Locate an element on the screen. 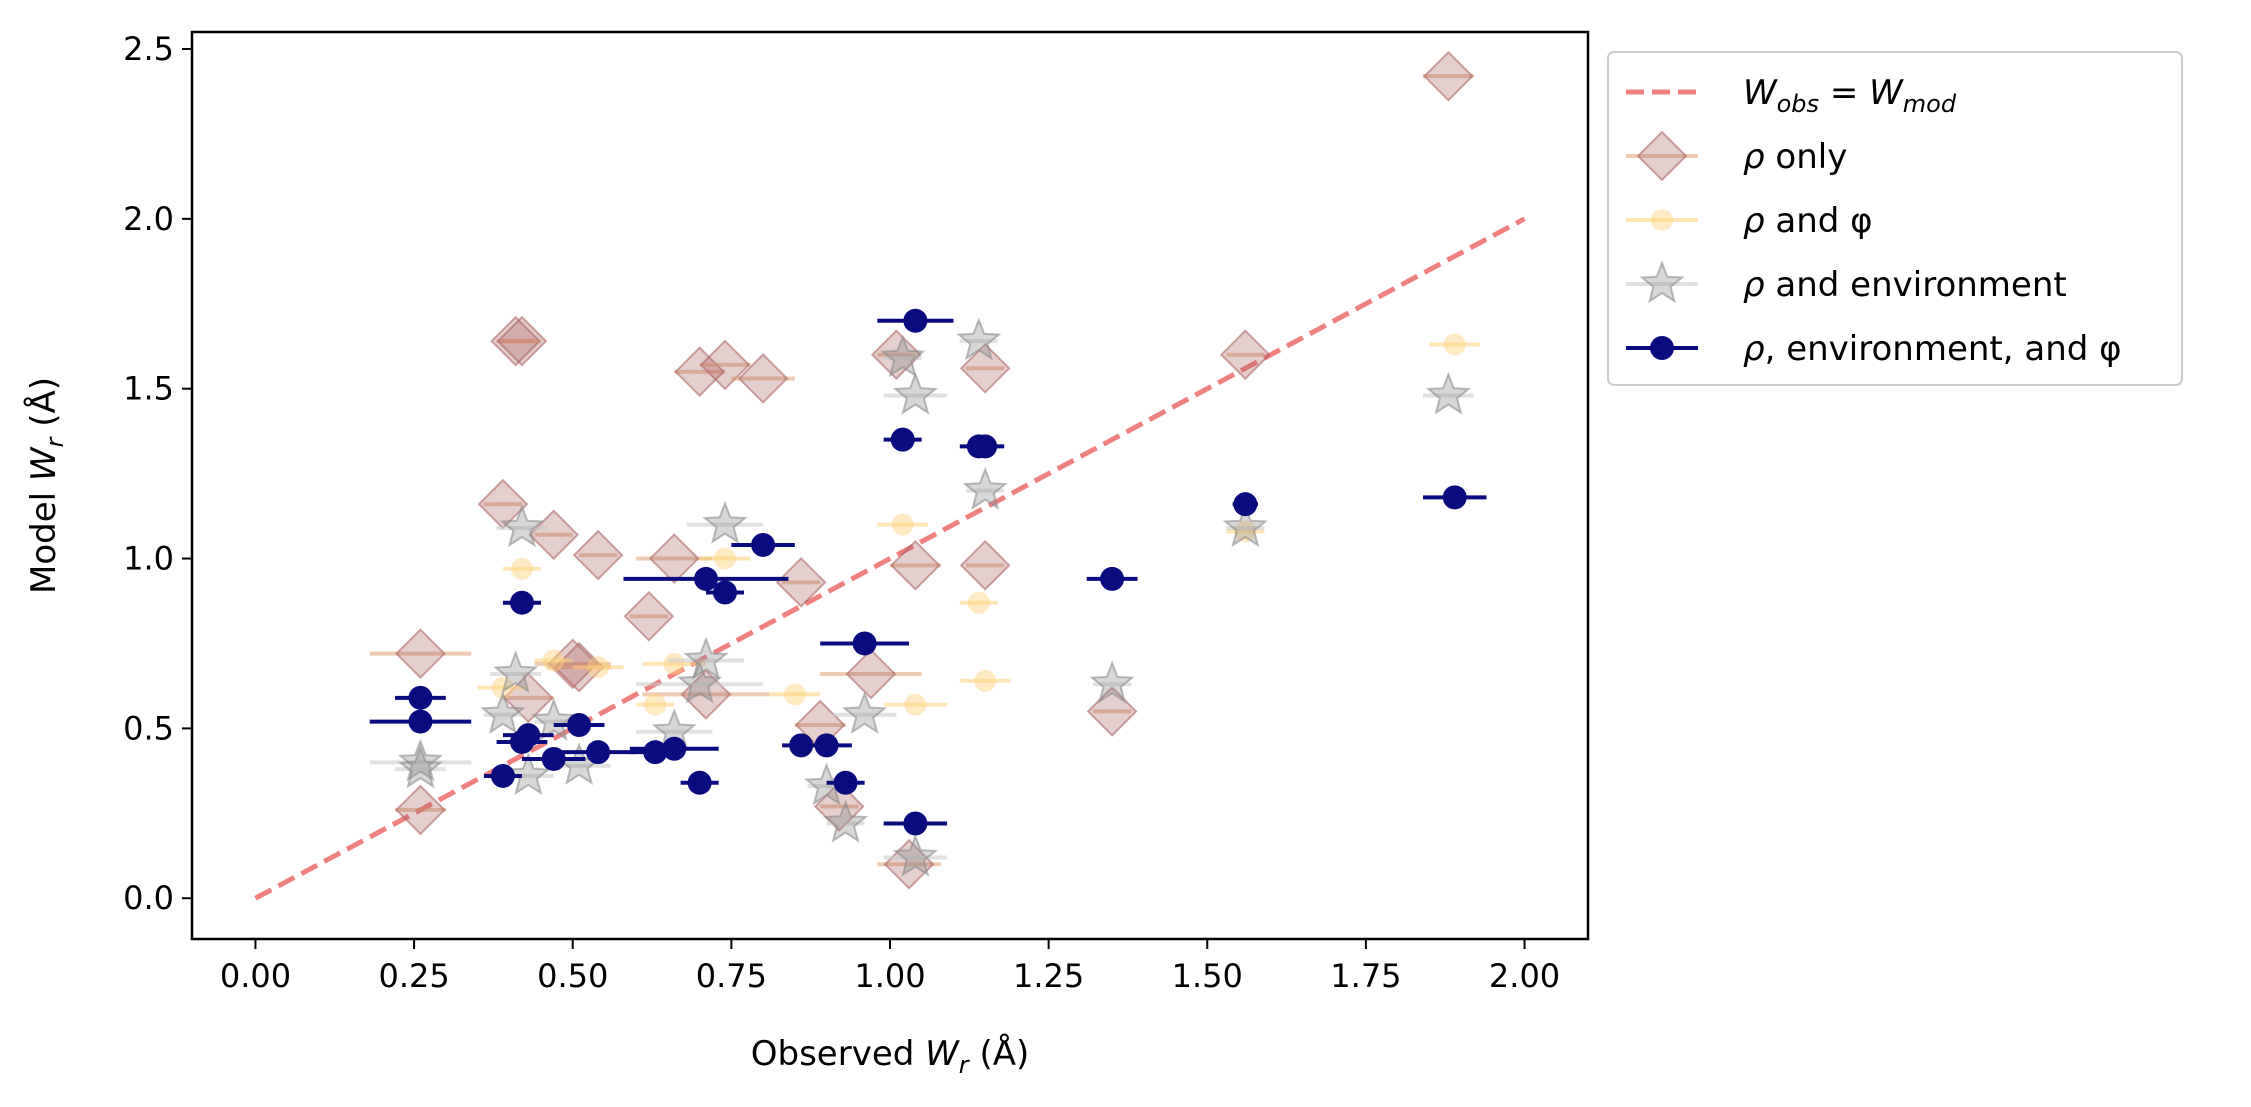 This screenshot has width=2251, height=1107. legend-sym-3: ρ is located at coordinates (1754, 349).